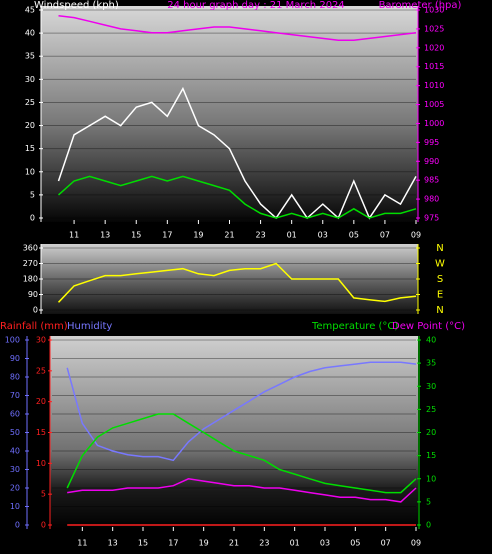 The image size is (492, 554). Describe the element at coordinates (30, 279) in the screenshot. I see `y-tick-label: 180` at that location.